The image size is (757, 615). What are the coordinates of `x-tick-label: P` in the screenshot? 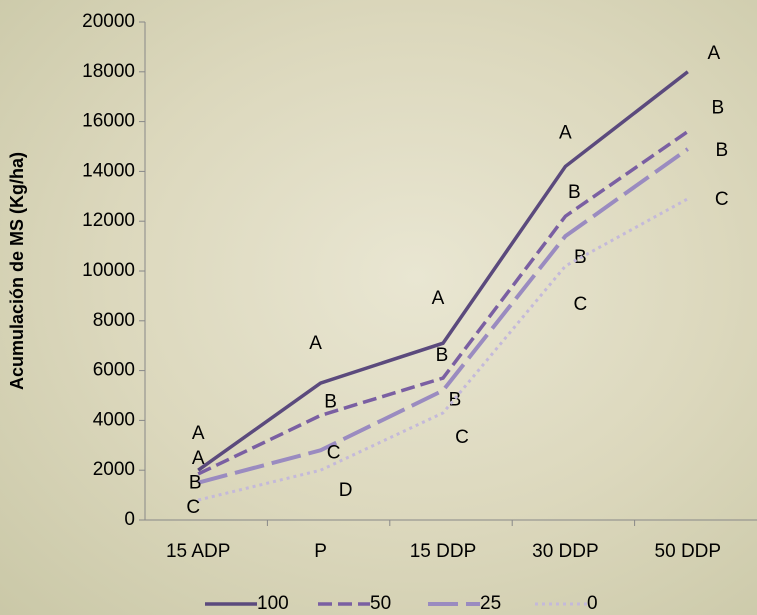 It's located at (320, 551).